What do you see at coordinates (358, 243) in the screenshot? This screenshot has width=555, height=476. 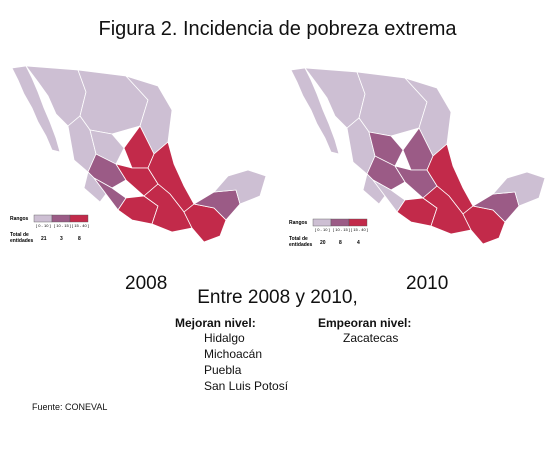 I see `count-high: 4` at bounding box center [358, 243].